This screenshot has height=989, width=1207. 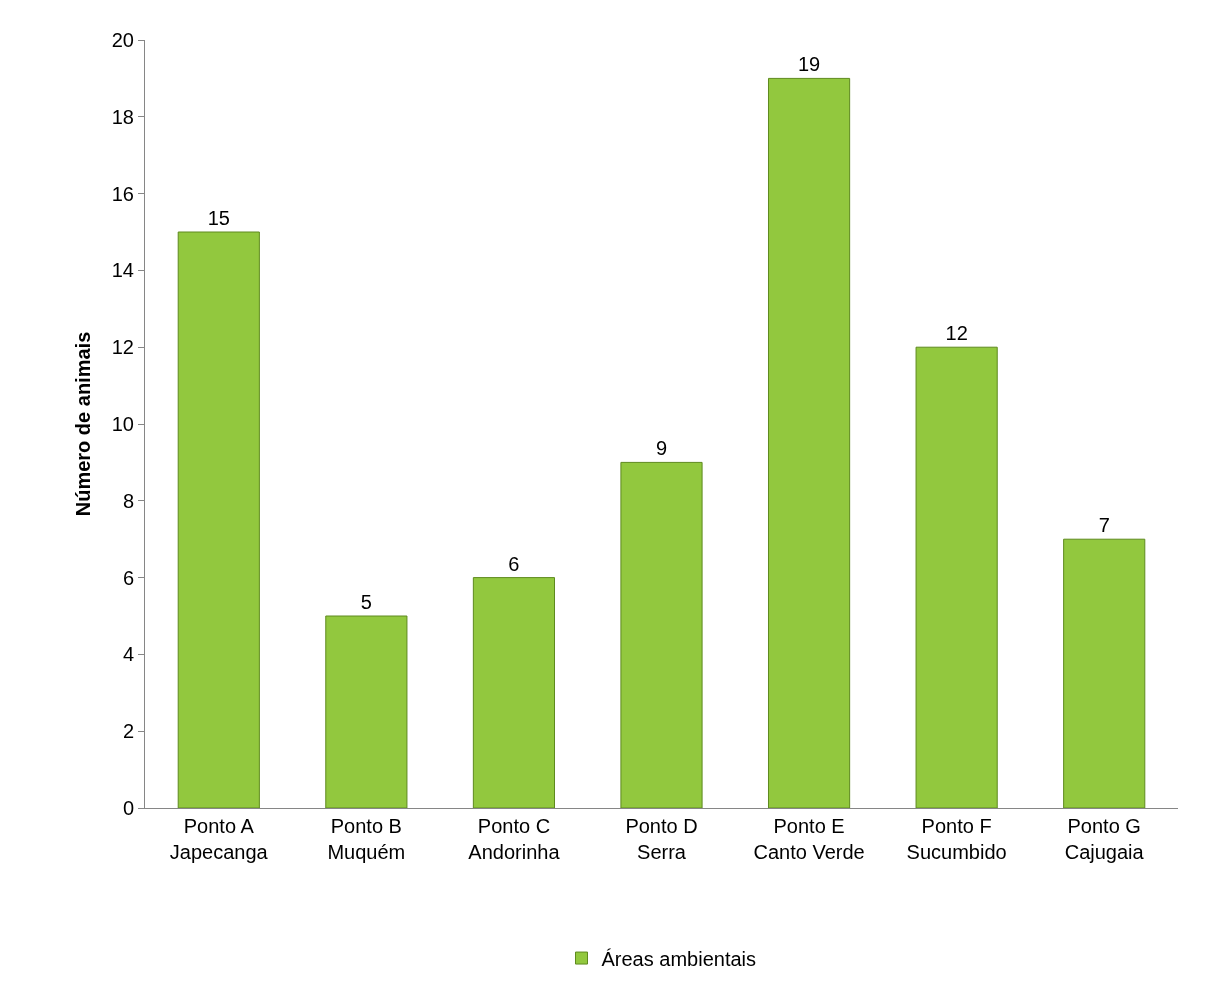 I want to click on x-tick-label: Ponto G Cajugaia, so click(x=1104, y=839).